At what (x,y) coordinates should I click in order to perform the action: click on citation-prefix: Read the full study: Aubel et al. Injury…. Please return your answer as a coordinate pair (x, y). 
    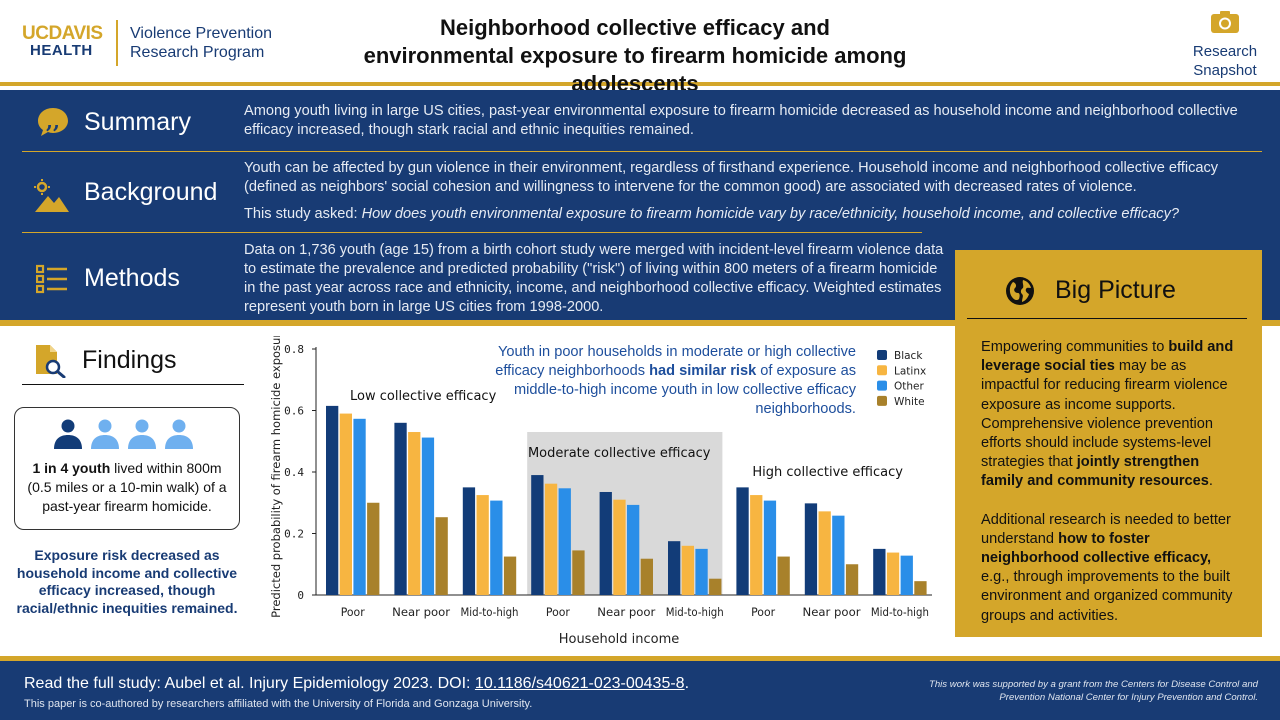
    Looking at the image, I should click on (249, 683).